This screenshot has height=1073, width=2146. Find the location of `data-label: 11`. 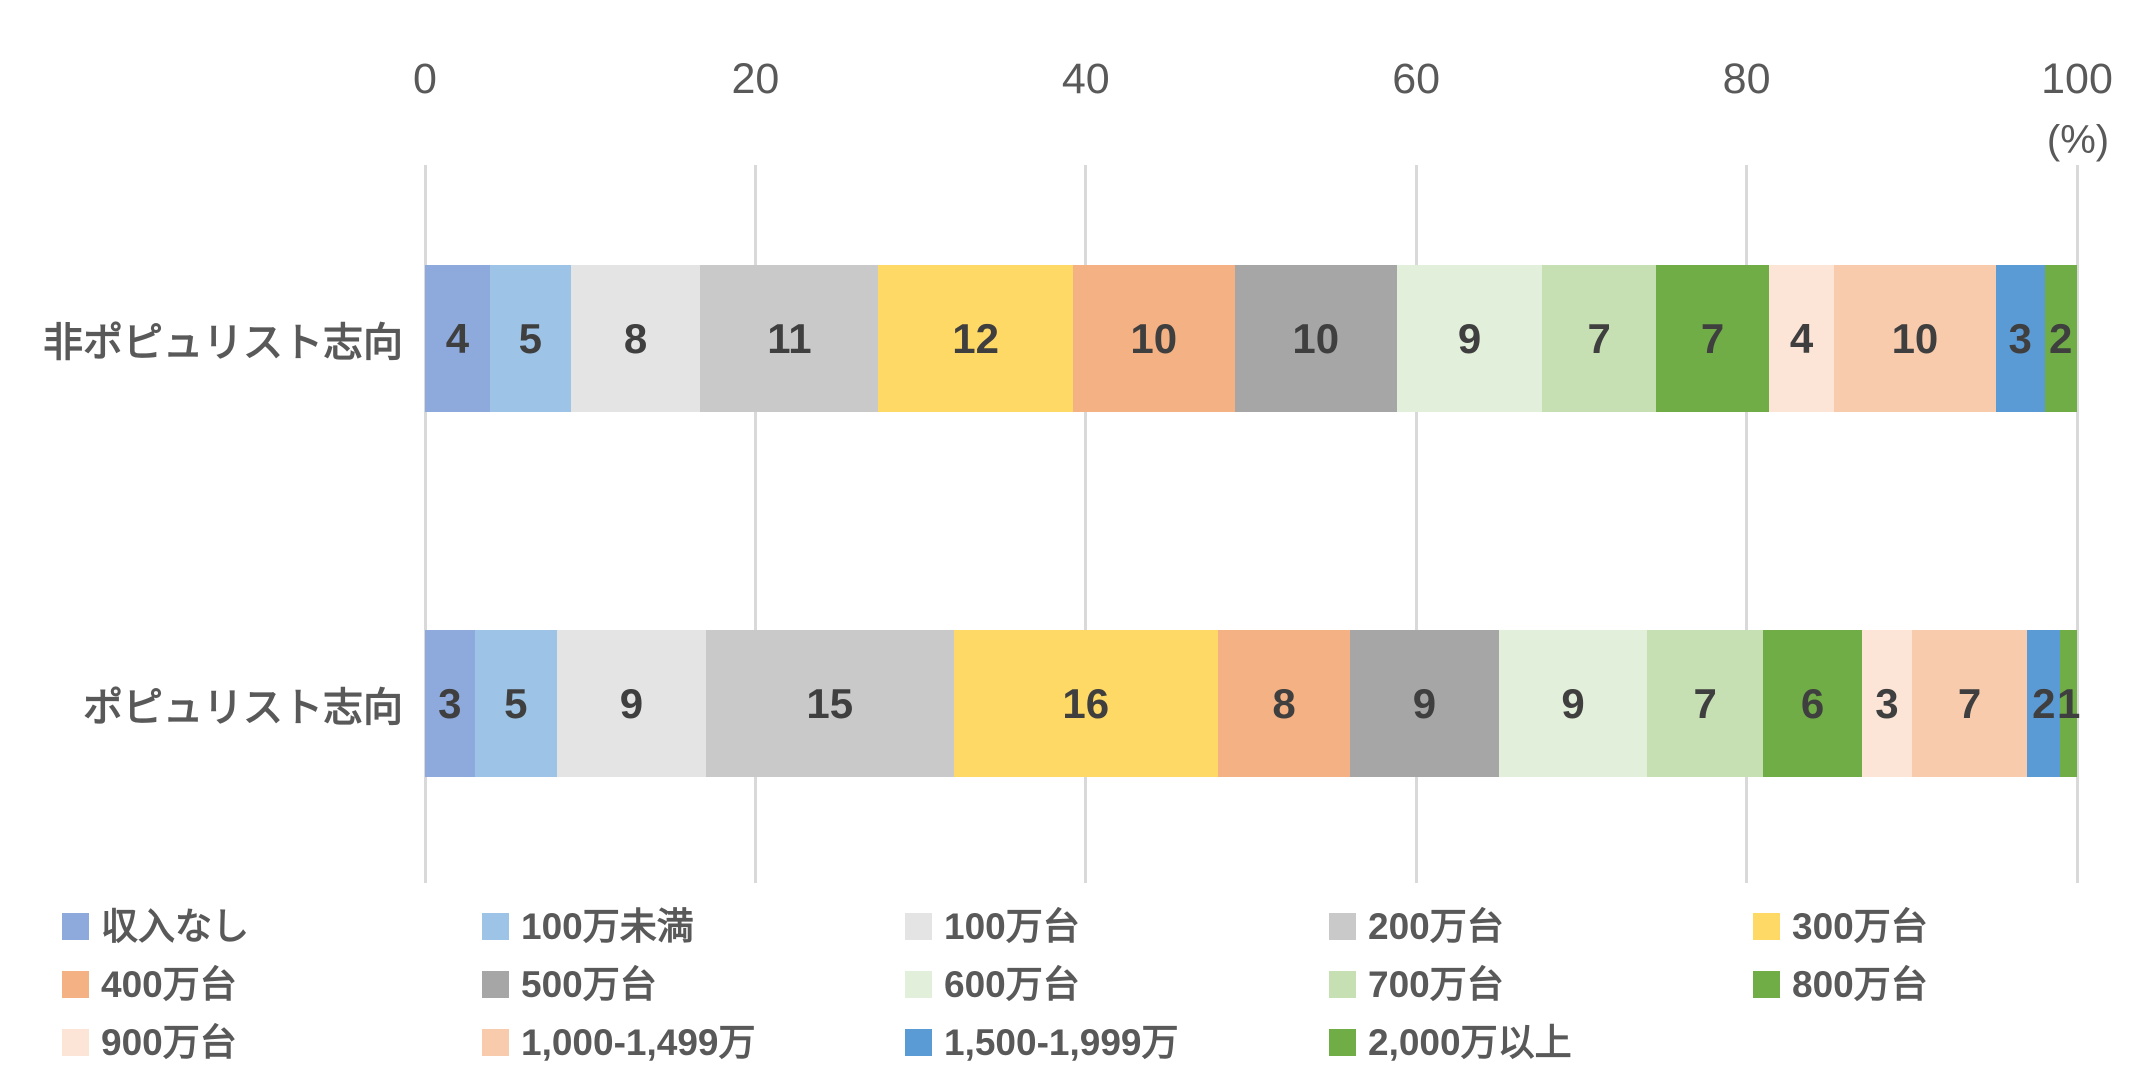

data-label: 11 is located at coordinates (789, 338).